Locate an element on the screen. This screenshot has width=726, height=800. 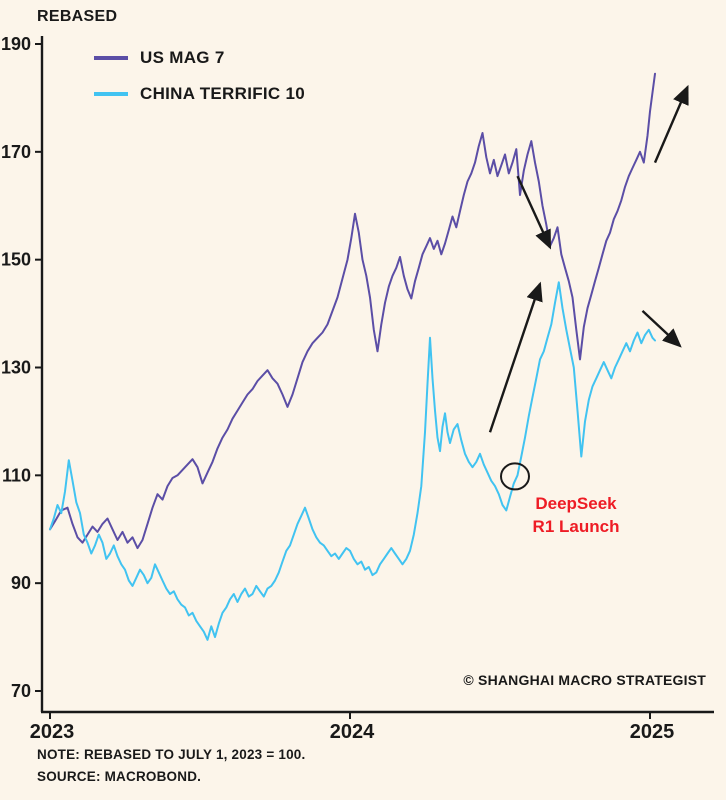
deepseek-annotation-line1: DeepSeek is located at coordinates (576, 503).